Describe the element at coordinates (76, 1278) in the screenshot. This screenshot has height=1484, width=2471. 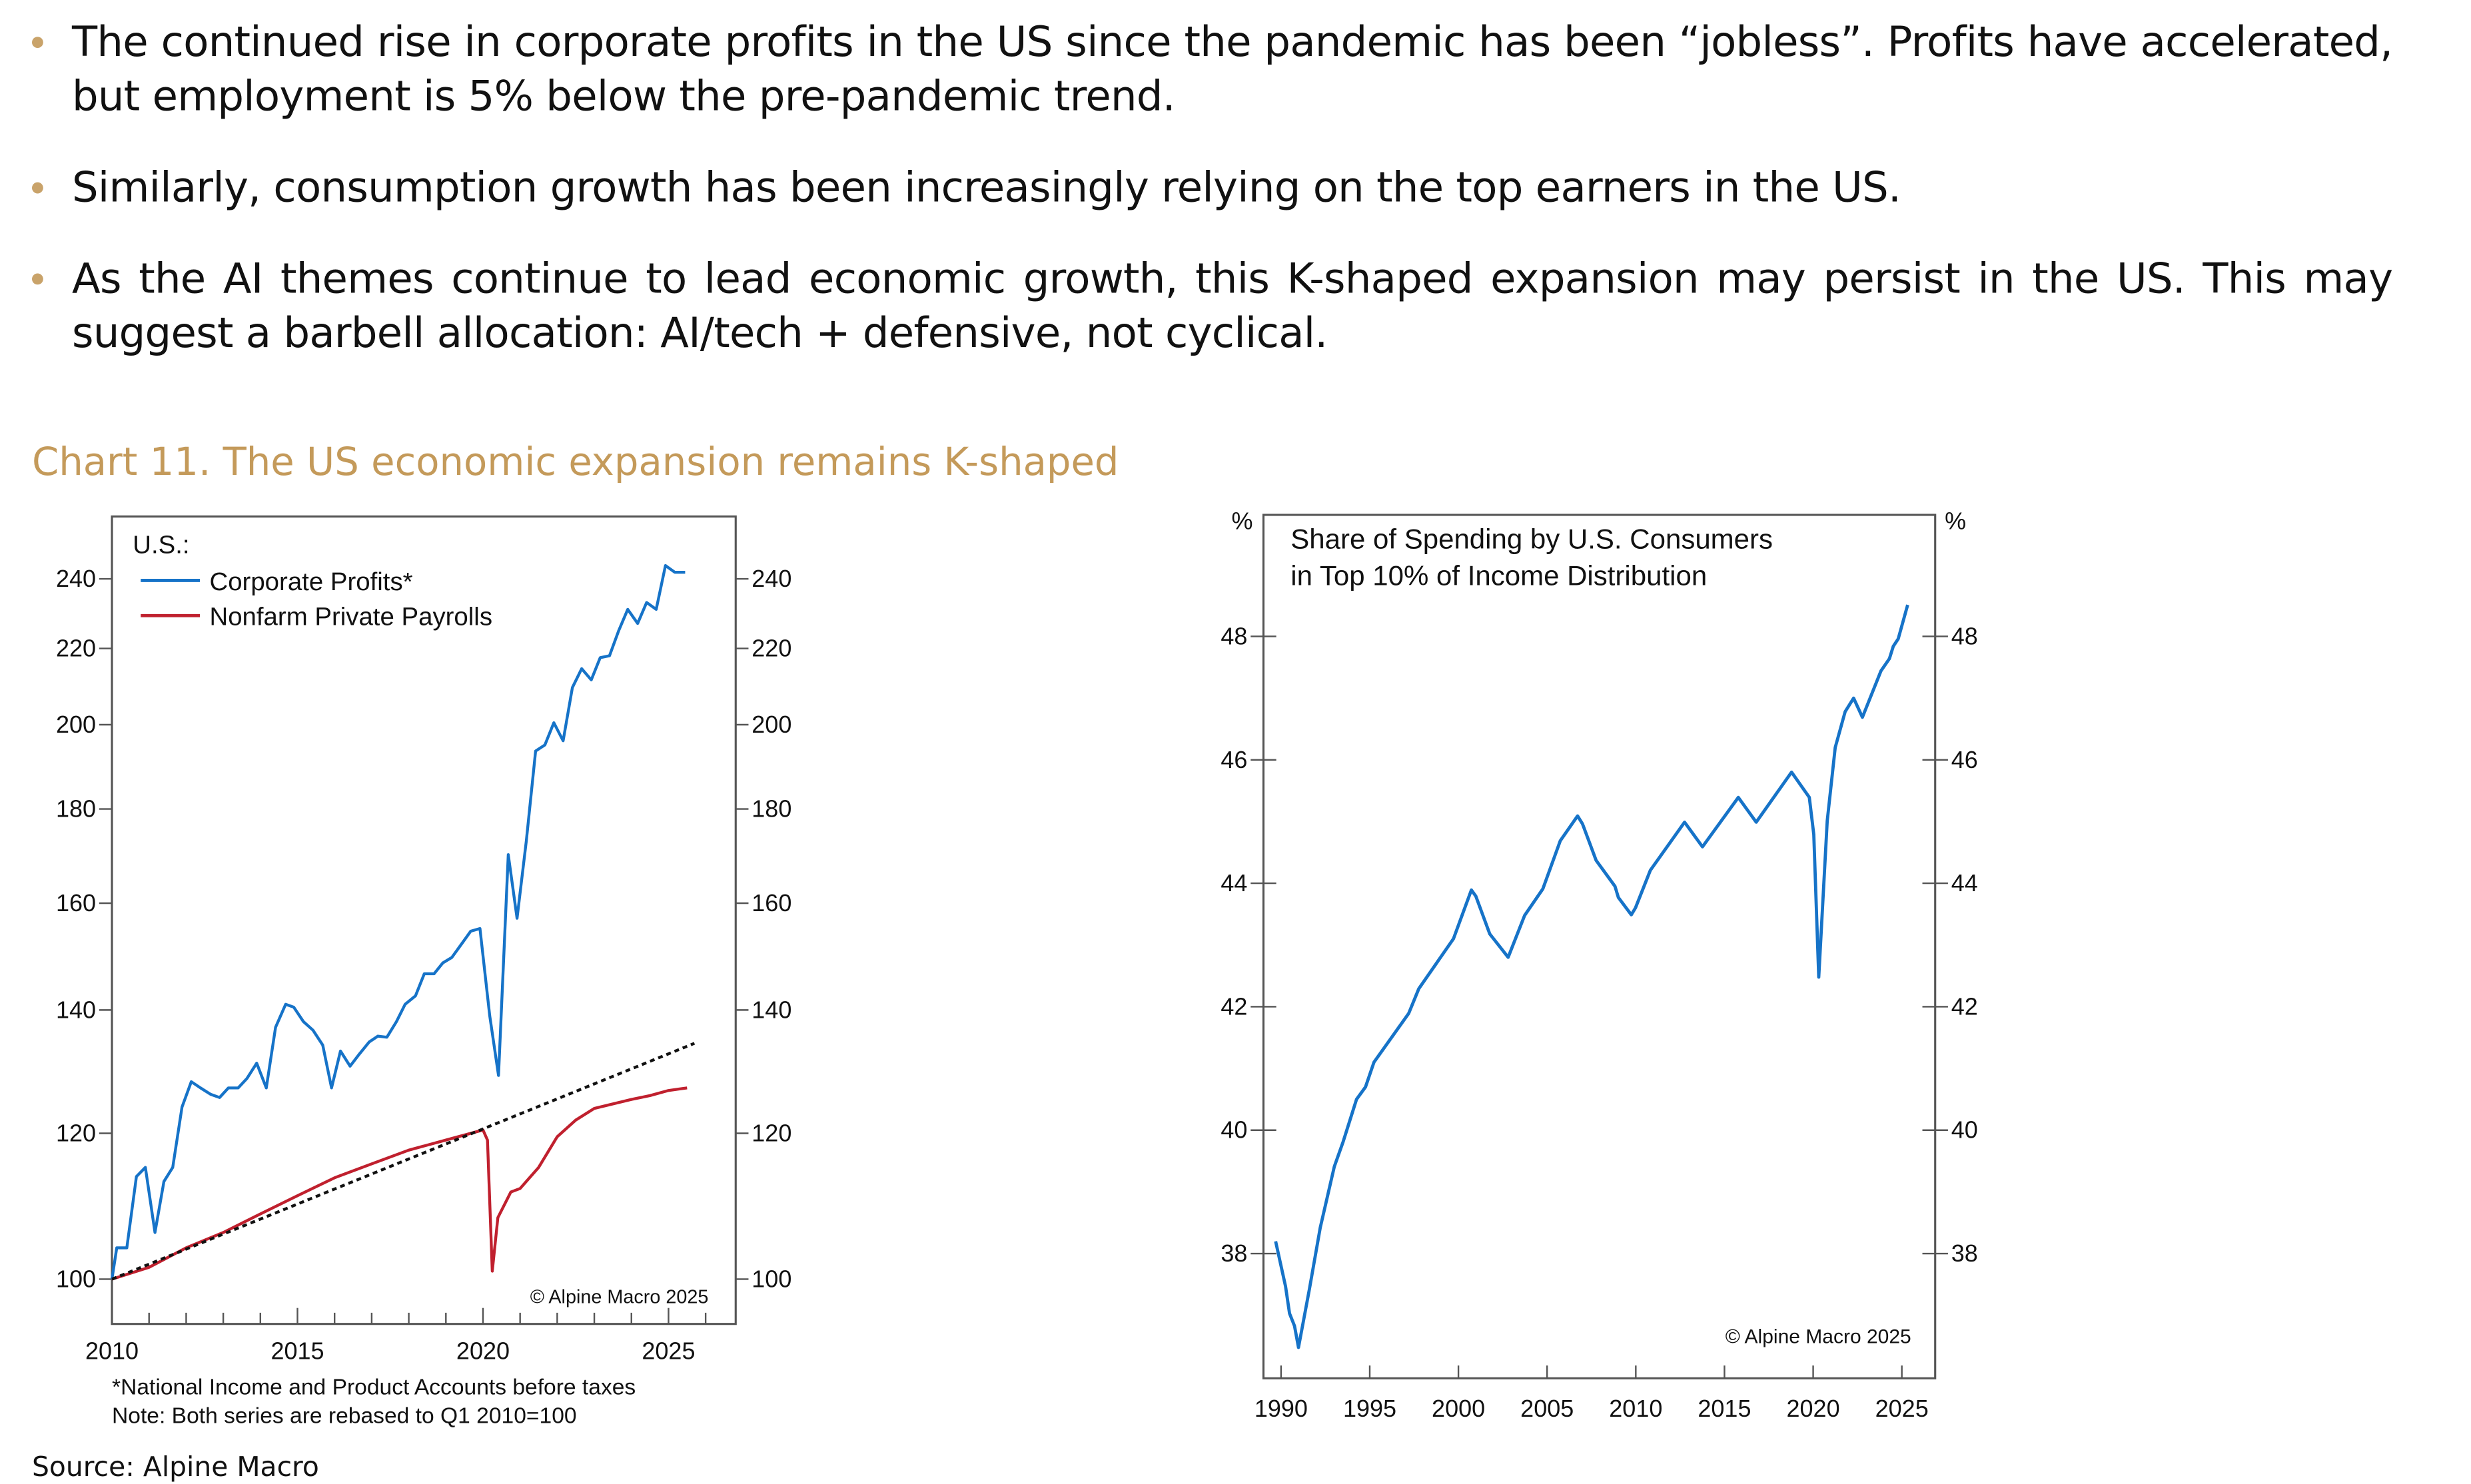
I see `y-tick-label-left: 100` at that location.